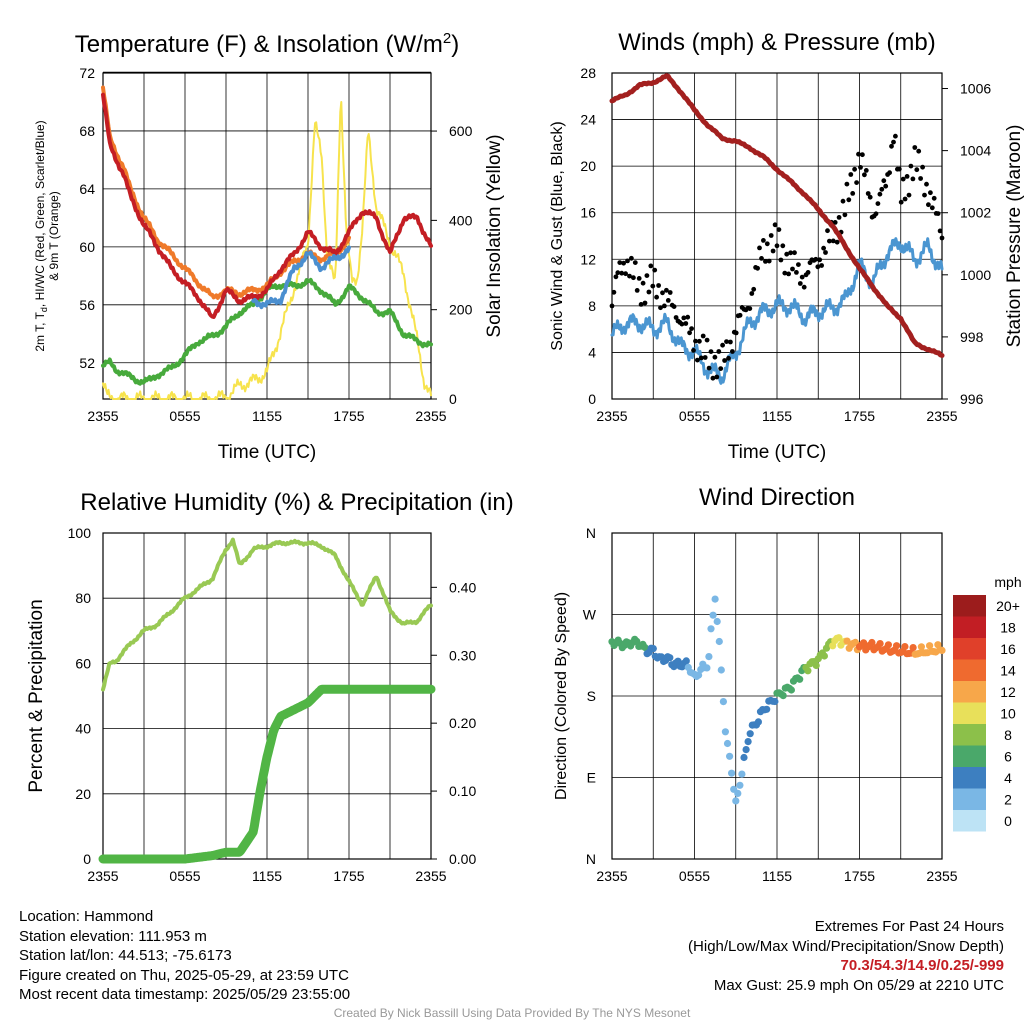 This screenshot has height=1024, width=1024. Describe the element at coordinates (777, 416) in the screenshot. I see `x-tick-label: 1155` at that location.